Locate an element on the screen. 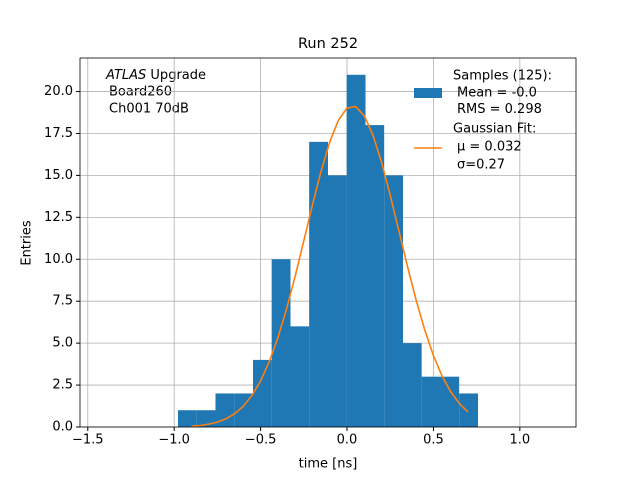  y-tick-label: 0.0 is located at coordinates (62, 427).